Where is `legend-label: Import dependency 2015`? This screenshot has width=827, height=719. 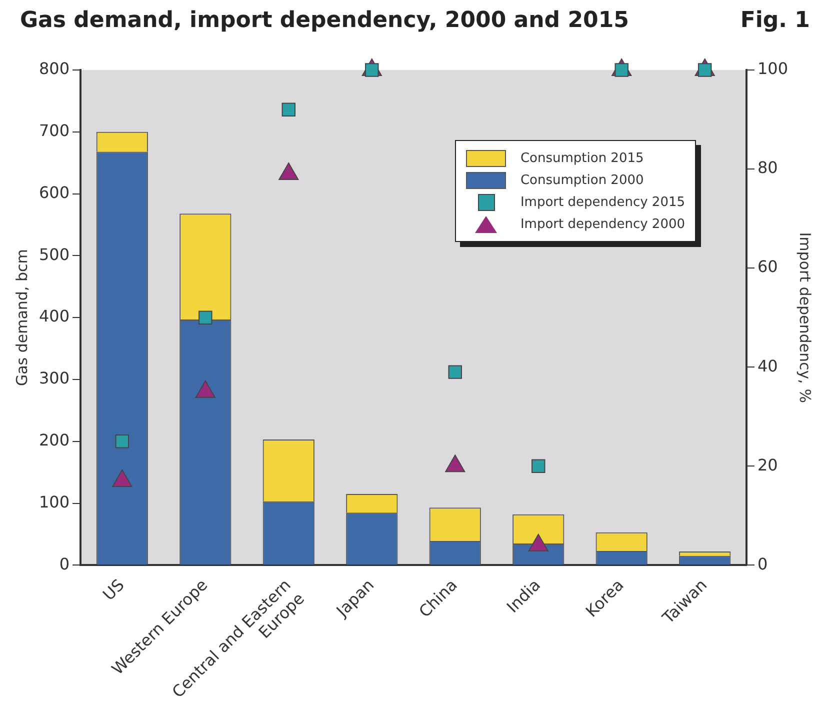
legend-label: Import dependency 2015 is located at coordinates (603, 202).